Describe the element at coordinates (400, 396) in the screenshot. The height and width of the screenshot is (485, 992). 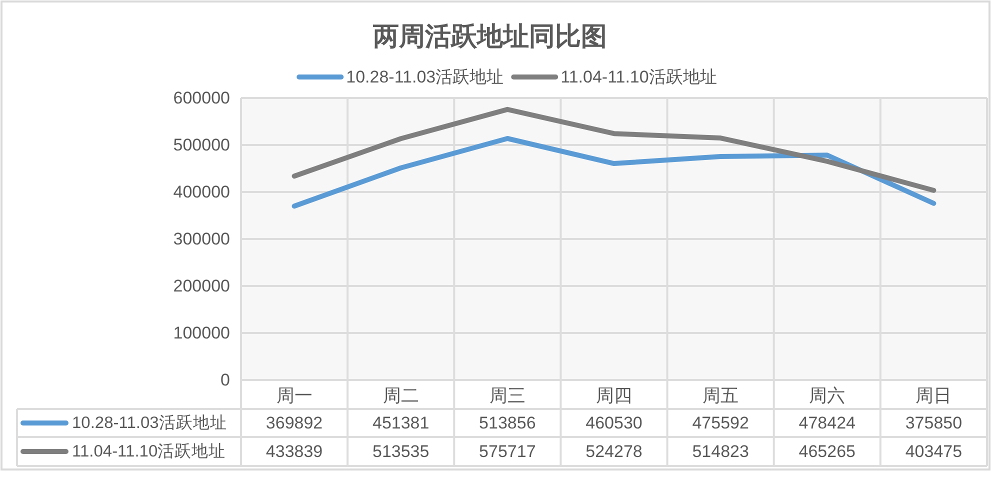
I see `x-tick-label: 周二` at that location.